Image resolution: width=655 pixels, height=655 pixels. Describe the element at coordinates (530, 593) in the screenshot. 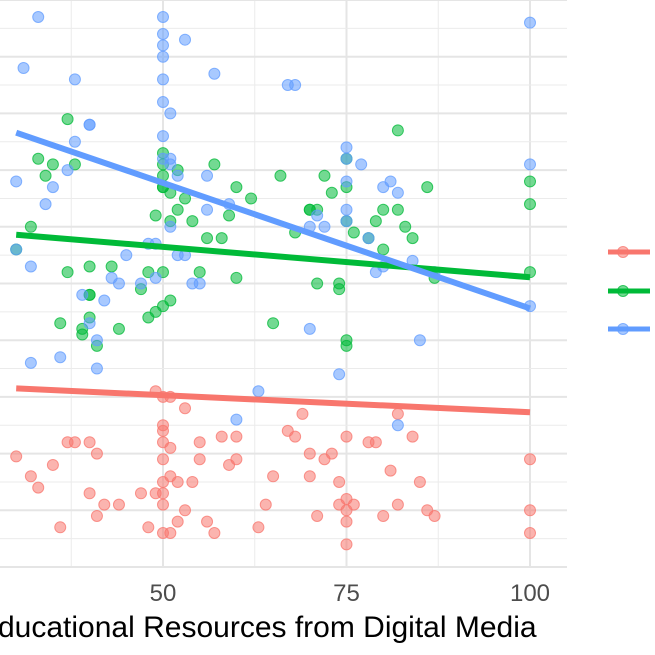

I see `x-tick-label: 100` at that location.